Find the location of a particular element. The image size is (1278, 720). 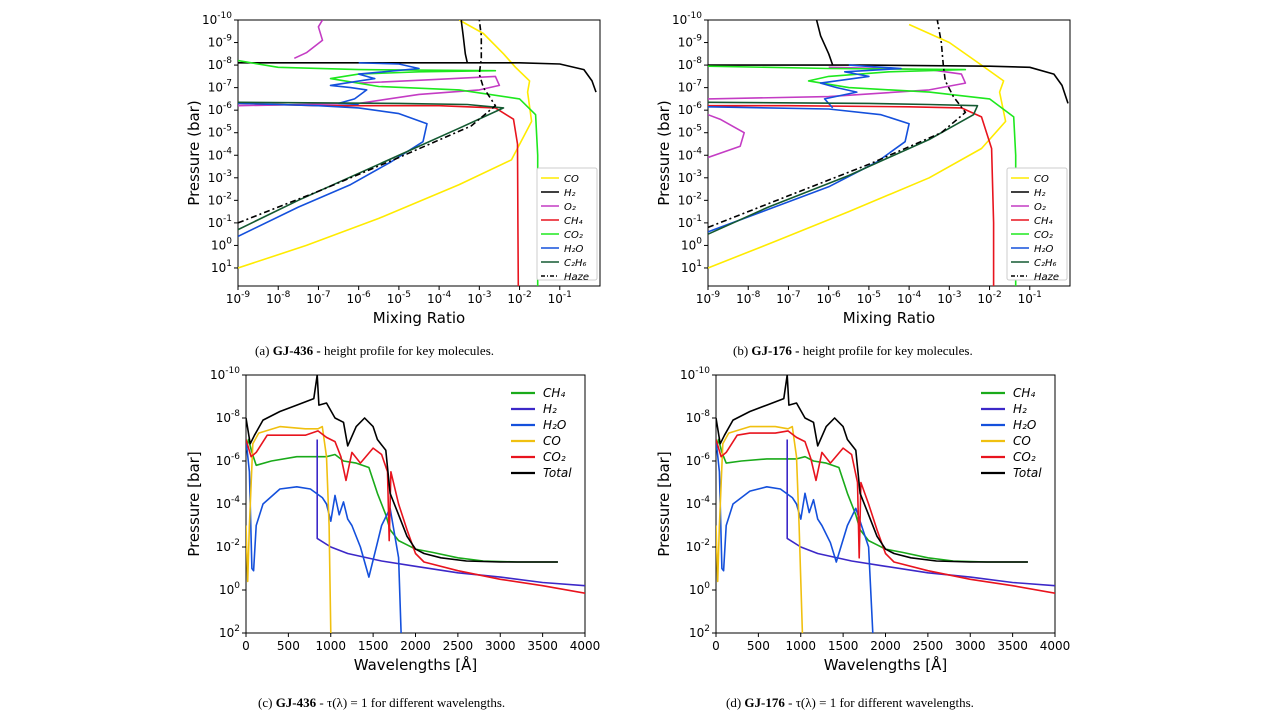

caption-d-rest: - τ(λ) = 1 for different wavelengths. is located at coordinates (881, 702).